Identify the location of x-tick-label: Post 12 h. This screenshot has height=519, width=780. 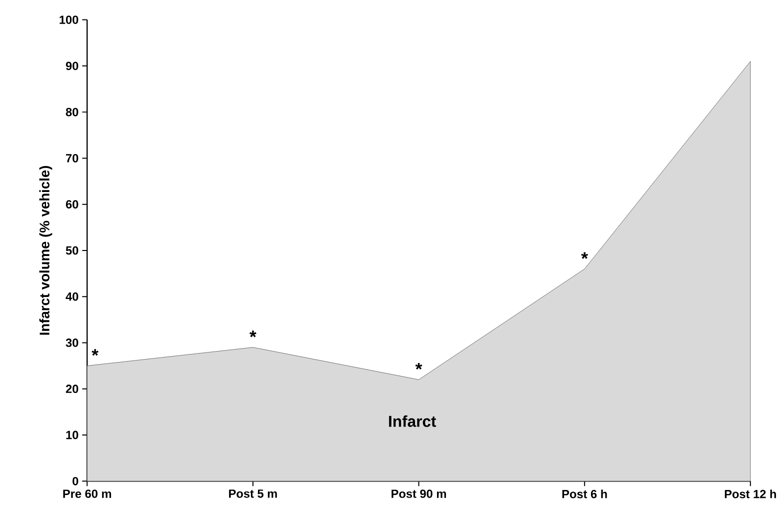
(750, 494).